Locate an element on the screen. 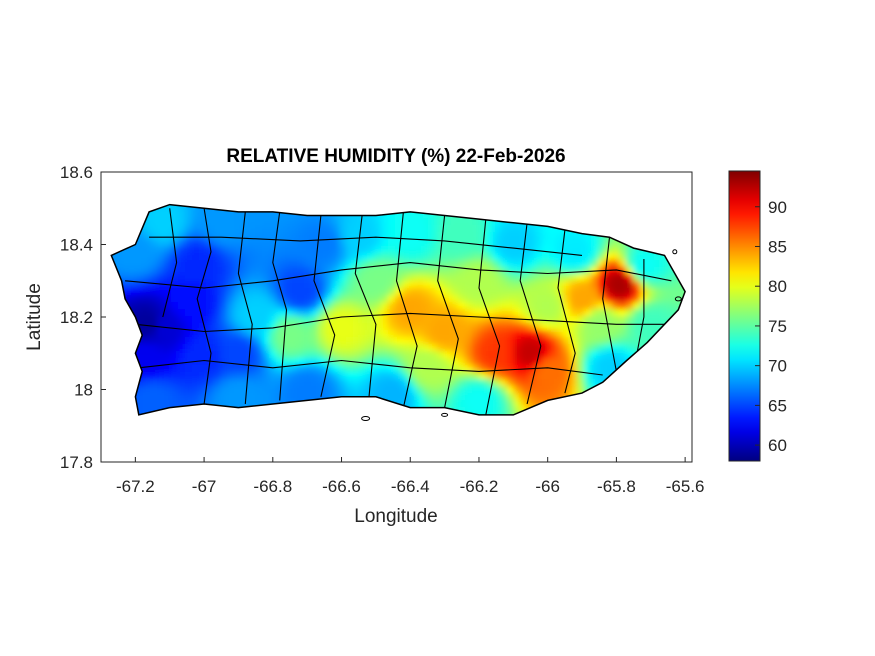  colorbar is located at coordinates (744, 316).